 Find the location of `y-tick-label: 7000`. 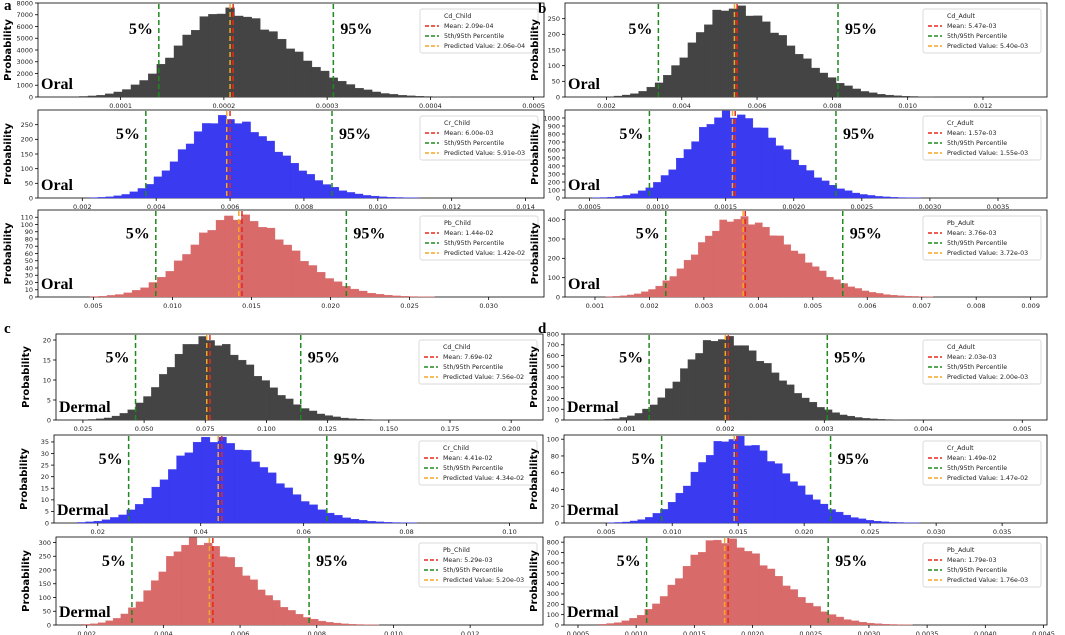

y-tick-label: 7000 is located at coordinates (24, 15).